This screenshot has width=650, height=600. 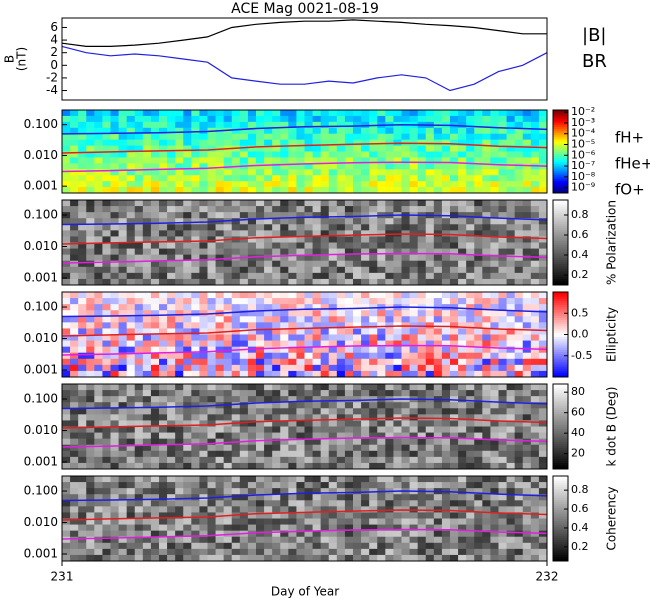 I want to click on y-tick-label: 0.010, so click(x=41, y=338).